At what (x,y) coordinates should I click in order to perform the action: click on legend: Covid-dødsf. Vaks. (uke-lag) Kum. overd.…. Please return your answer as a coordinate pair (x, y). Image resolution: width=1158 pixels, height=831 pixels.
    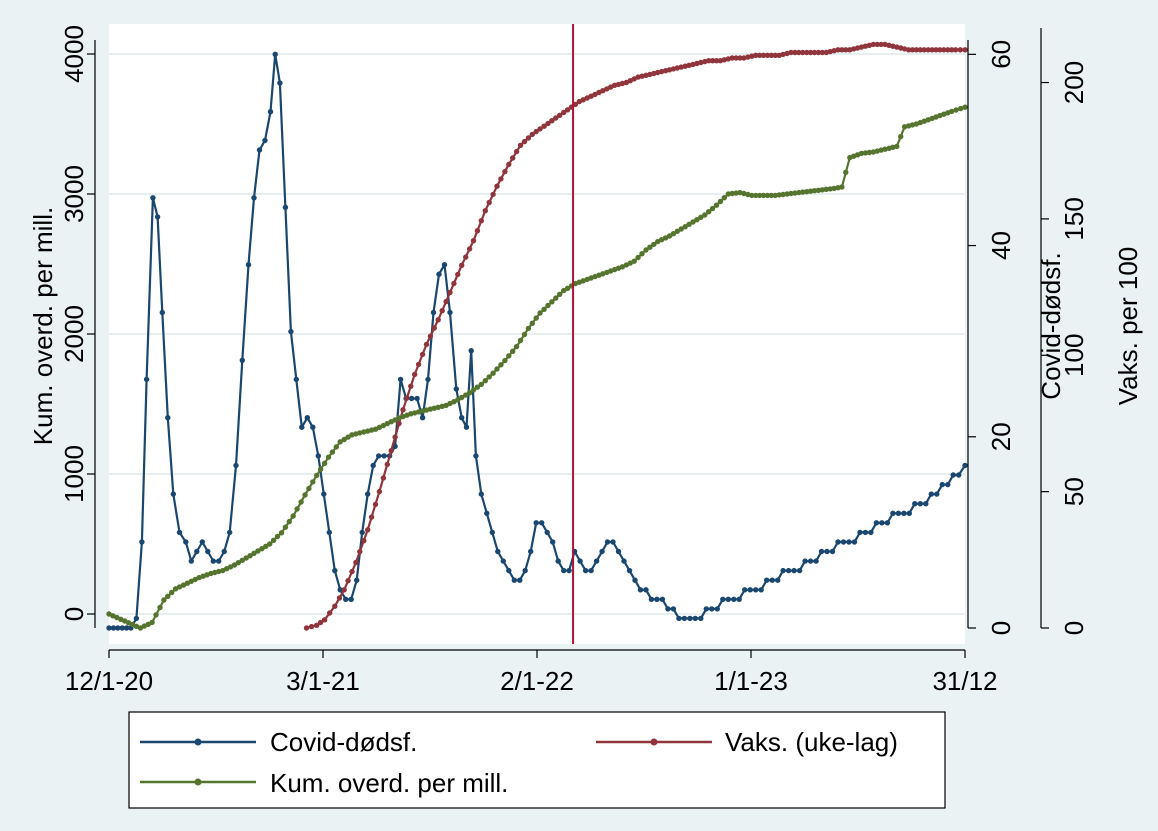
    Looking at the image, I should click on (537, 760).